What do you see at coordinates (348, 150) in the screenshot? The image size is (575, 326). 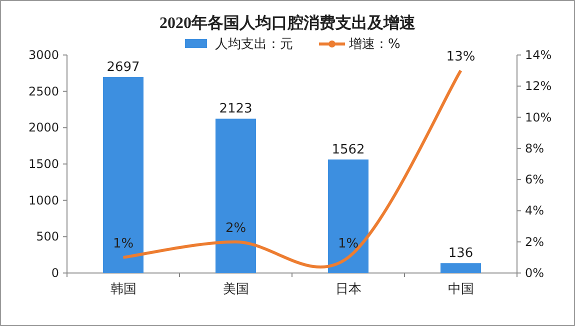 I see `data-label: 1562` at bounding box center [348, 150].